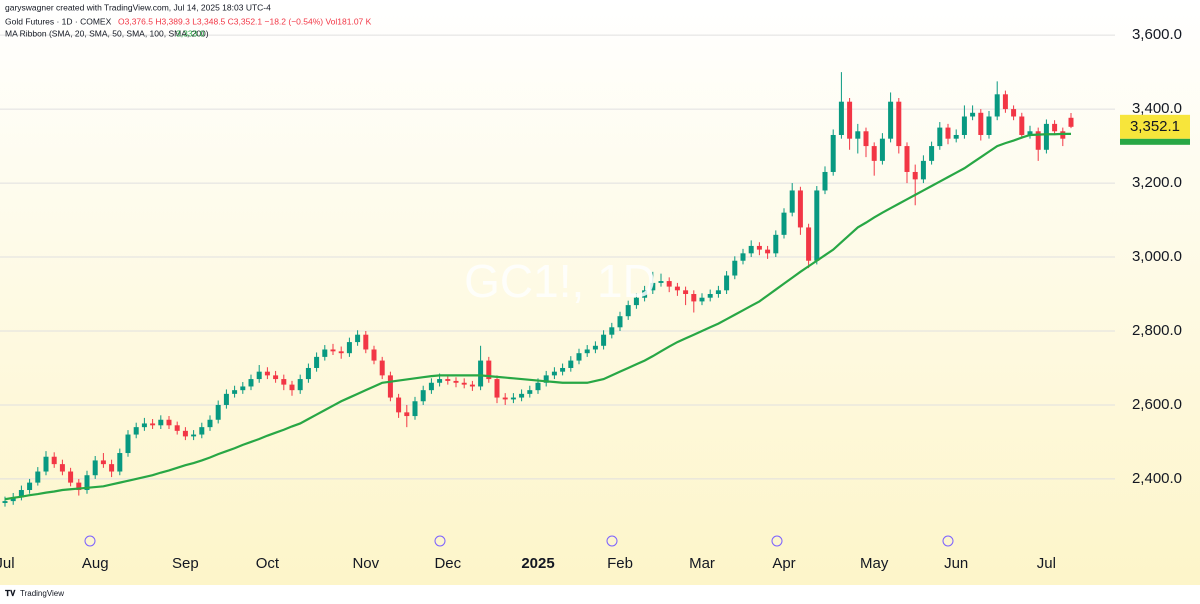 The width and height of the screenshot is (1200, 604). Describe the element at coordinates (58, 21) in the screenshot. I see `symbol: Gold Futures · 1D · COMEX` at that location.